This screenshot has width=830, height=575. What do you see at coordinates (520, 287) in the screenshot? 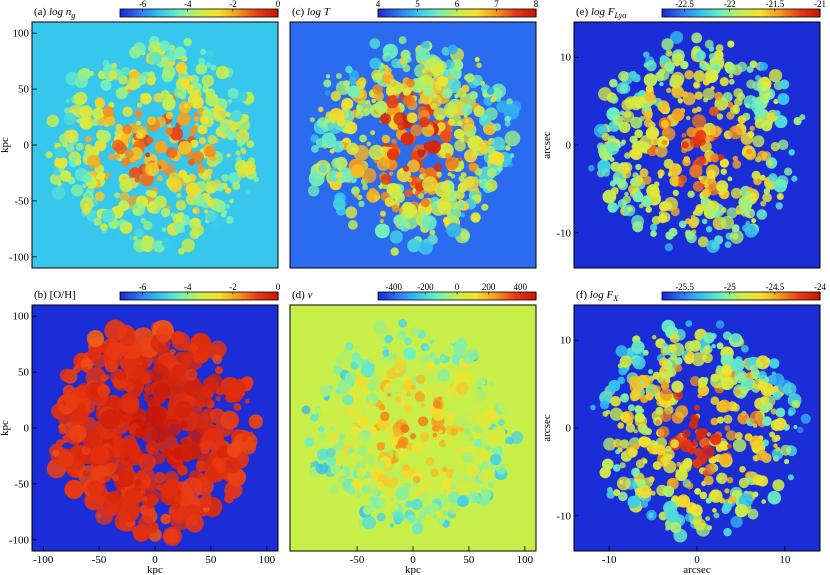
I see `colorbar-tick-label: 400` at bounding box center [520, 287].